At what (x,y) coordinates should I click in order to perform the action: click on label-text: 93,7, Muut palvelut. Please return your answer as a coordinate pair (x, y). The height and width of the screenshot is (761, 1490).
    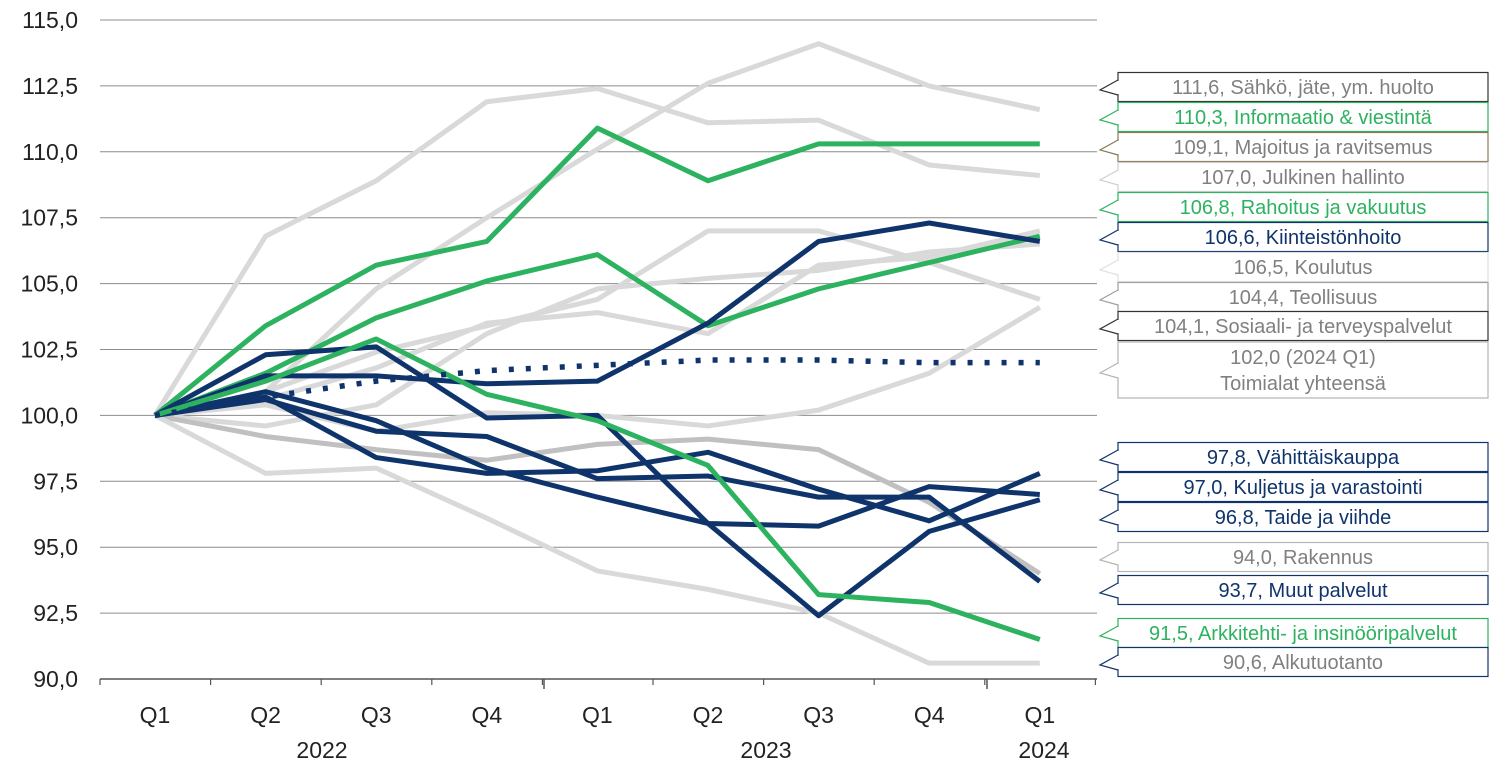
    Looking at the image, I should click on (1303, 591).